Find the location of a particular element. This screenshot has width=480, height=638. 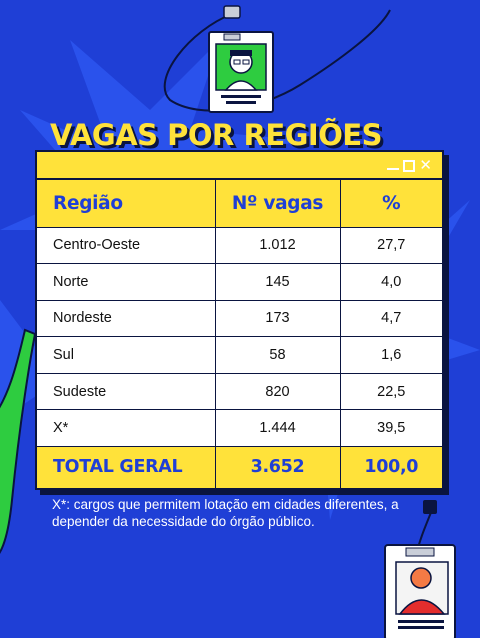

cell-region: Sul is located at coordinates (126, 355).